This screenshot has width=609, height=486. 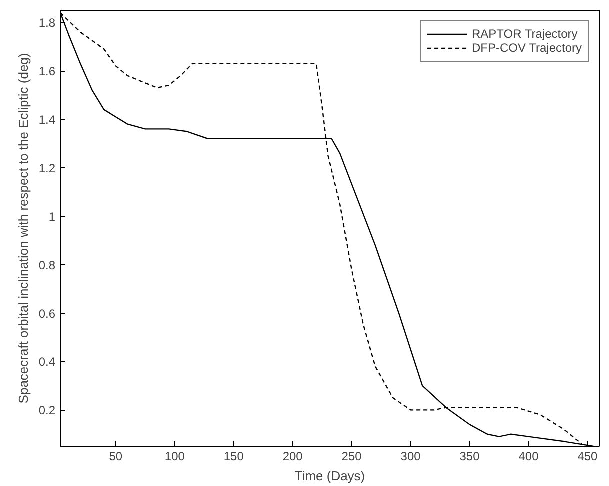 What do you see at coordinates (47, 120) in the screenshot?
I see `y-tick-label: 1.4` at bounding box center [47, 120].